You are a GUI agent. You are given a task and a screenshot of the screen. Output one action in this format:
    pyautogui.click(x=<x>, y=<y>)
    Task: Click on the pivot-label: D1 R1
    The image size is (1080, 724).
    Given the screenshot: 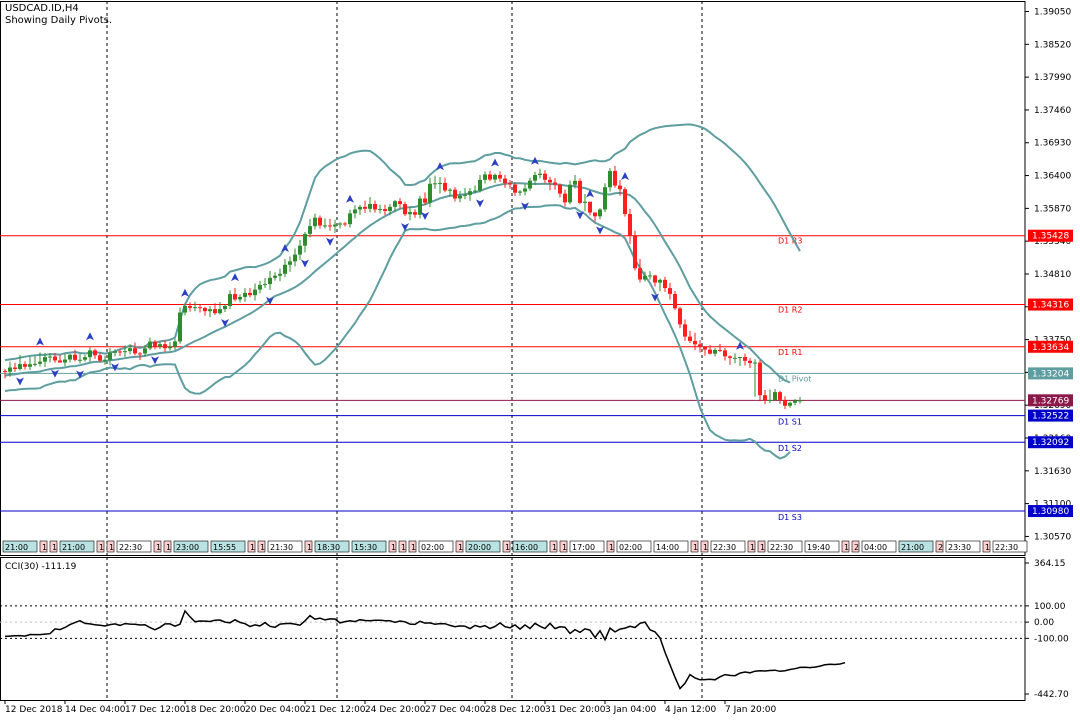 What is the action you would take?
    pyautogui.click(x=790, y=352)
    